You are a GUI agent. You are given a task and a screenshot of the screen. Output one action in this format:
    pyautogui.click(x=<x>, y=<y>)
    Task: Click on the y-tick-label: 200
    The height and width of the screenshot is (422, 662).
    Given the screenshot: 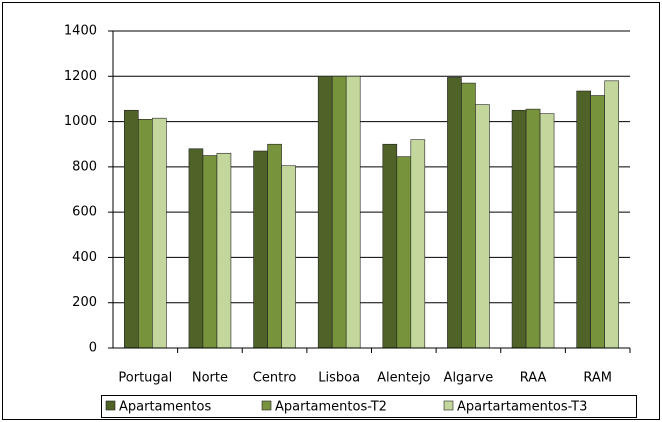 What is the action you would take?
    pyautogui.click(x=84, y=302)
    